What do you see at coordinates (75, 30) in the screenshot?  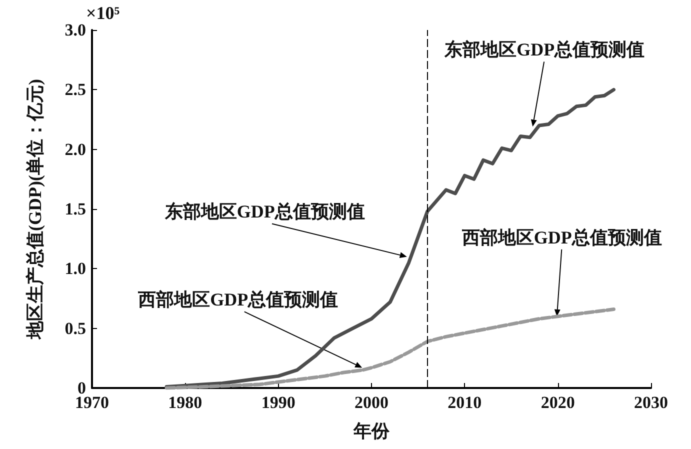 I see `y-tick-label: 3.0` at bounding box center [75, 30].